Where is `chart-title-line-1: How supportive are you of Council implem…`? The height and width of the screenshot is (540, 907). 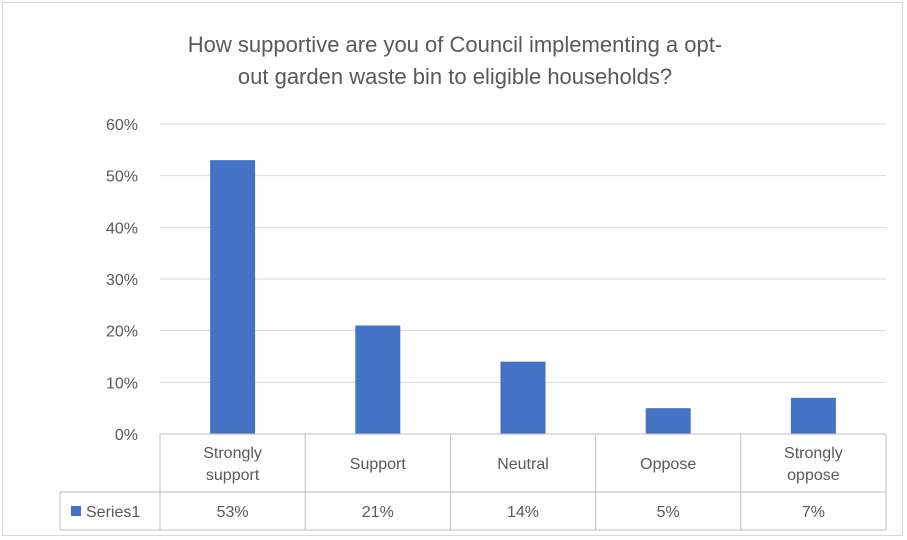 chart-title-line-1: How supportive are you of Council implem… is located at coordinates (455, 44).